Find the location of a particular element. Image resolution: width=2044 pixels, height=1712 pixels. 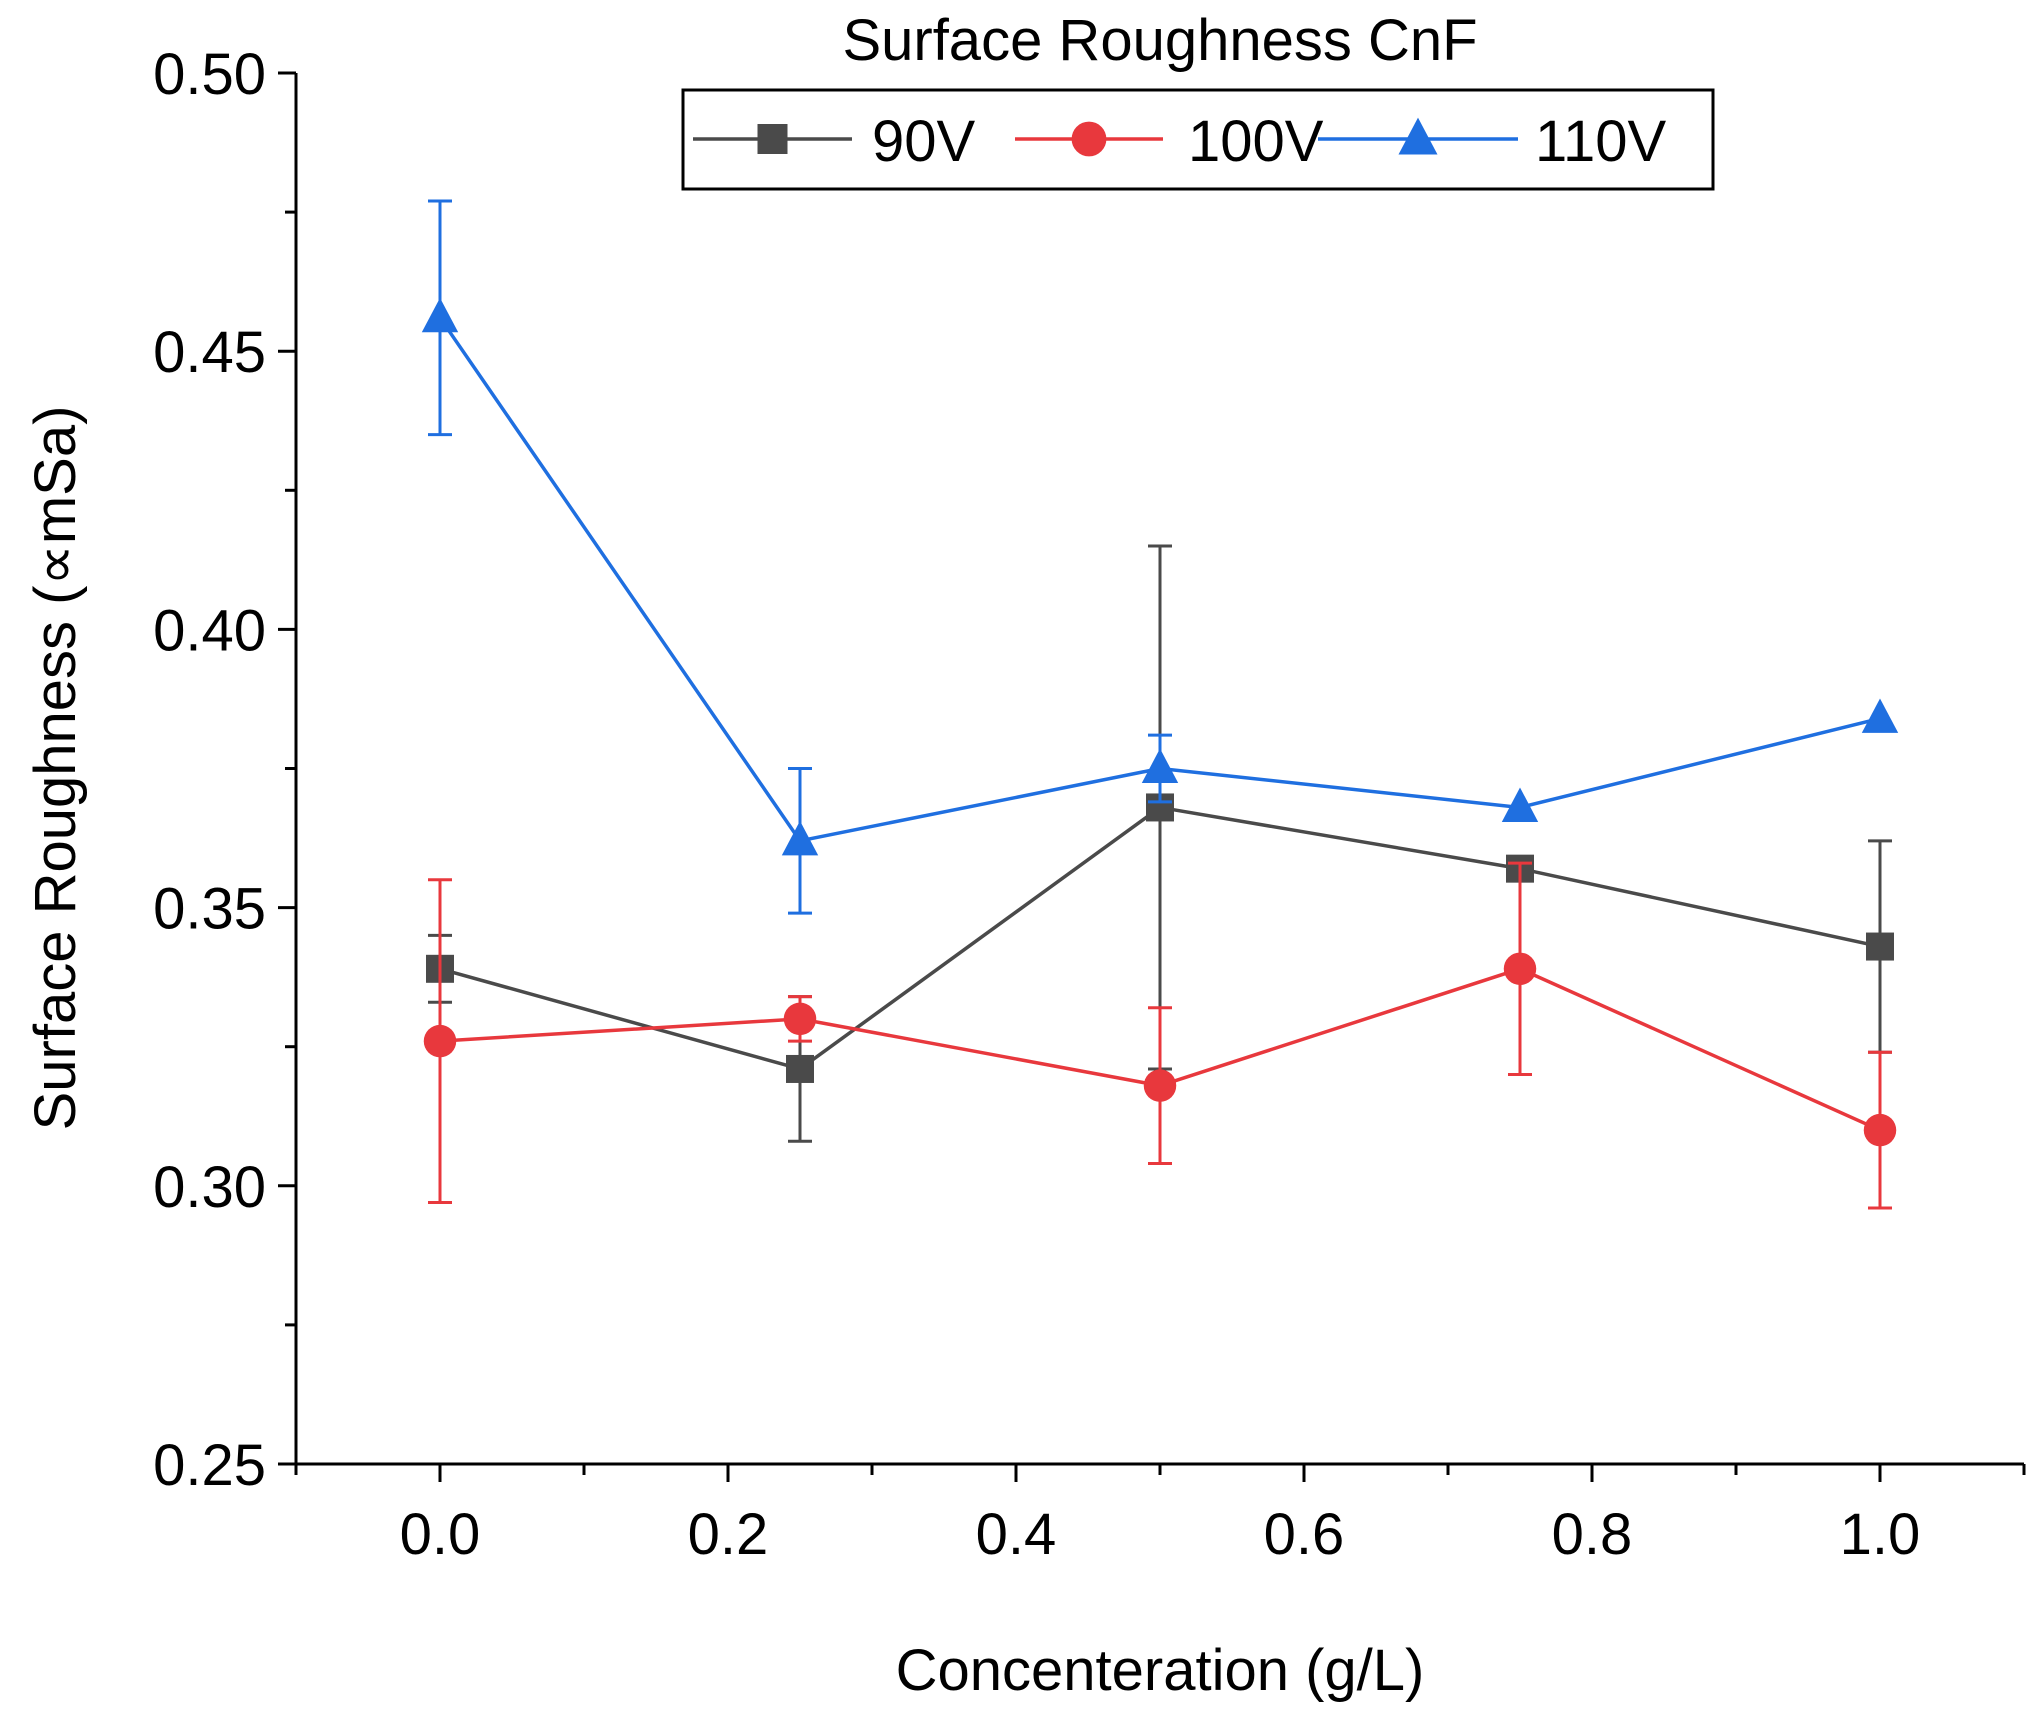

legend-label-110v: 110V is located at coordinates (1600, 141).